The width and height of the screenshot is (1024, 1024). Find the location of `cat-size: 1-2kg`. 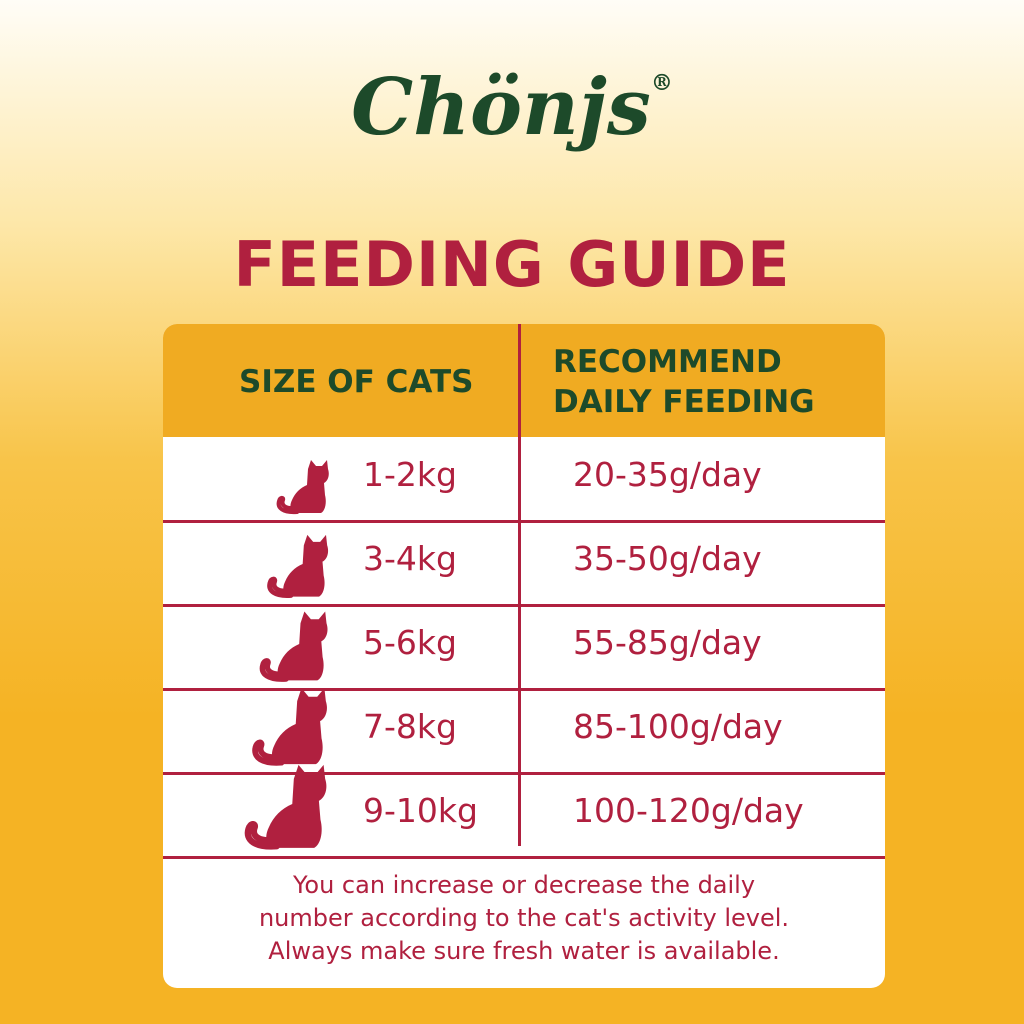

cat-size: 1-2kg is located at coordinates (410, 474).